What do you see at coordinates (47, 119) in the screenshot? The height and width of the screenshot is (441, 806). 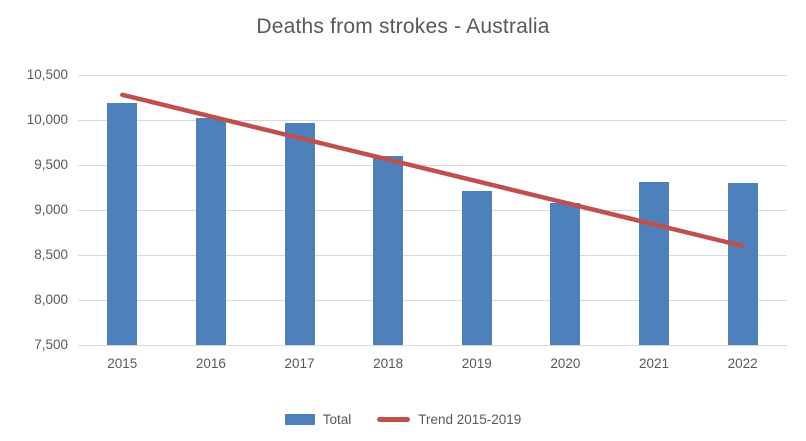 I see `y-axis-tick-label: 10,000` at bounding box center [47, 119].